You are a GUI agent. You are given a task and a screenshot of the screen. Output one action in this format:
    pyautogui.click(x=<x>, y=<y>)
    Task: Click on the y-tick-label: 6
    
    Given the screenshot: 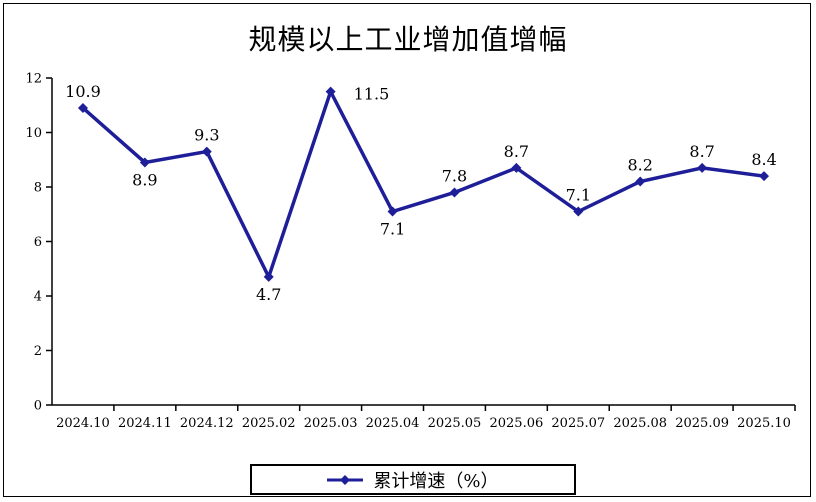 What is the action you would take?
    pyautogui.click(x=38, y=242)
    